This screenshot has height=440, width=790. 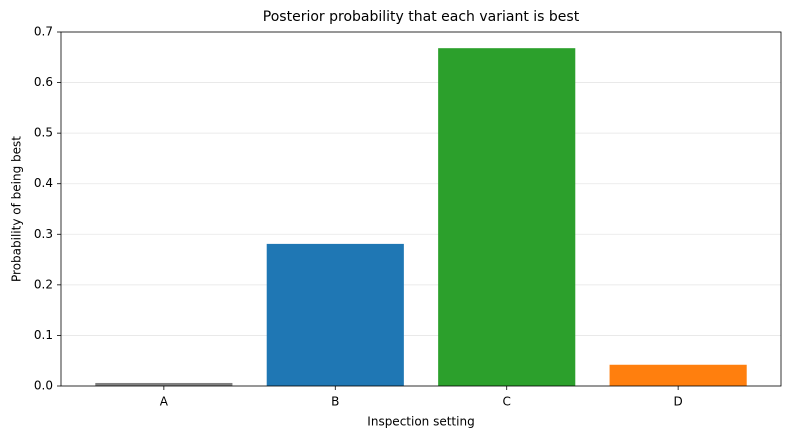 I want to click on y-tick-label: 0.6, so click(x=43, y=82).